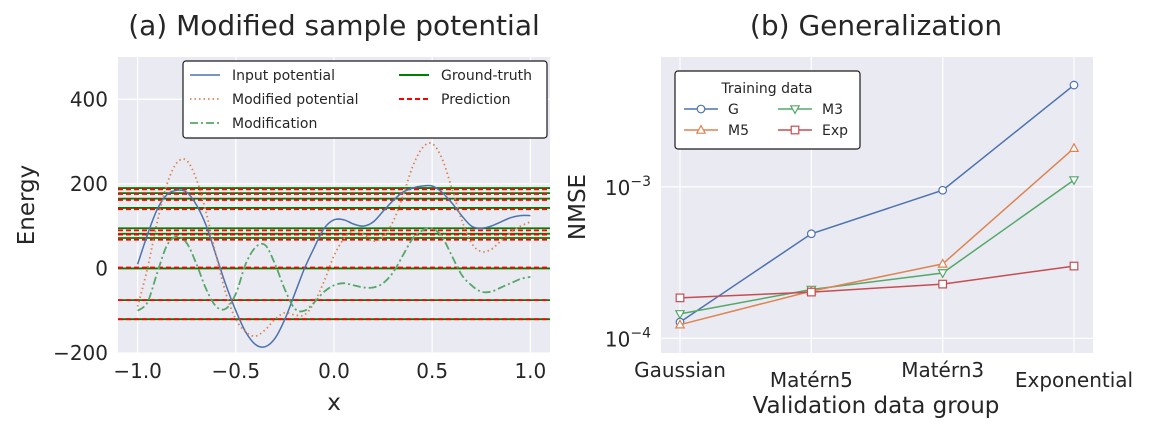 This screenshot has height=432, width=1152. I want to click on y-tick-label: 200, so click(89, 184).